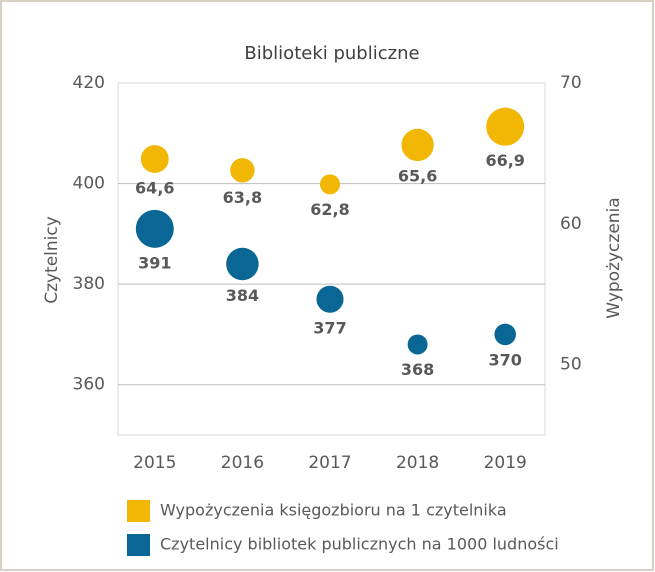 This screenshot has height=572, width=655. Describe the element at coordinates (571, 83) in the screenshot. I see `y2-tick-label: 70` at that location.